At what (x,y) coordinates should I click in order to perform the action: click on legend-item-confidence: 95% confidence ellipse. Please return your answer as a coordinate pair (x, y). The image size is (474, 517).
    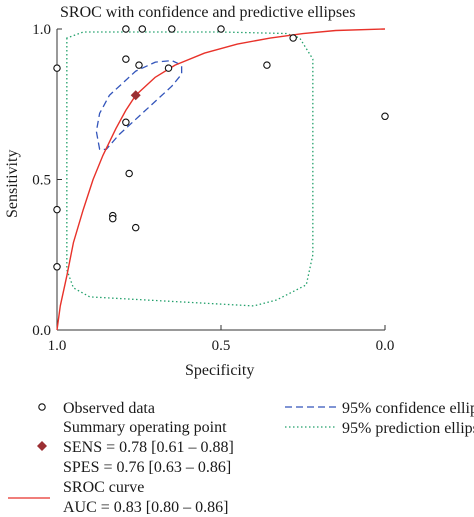
    Looking at the image, I should click on (379, 408).